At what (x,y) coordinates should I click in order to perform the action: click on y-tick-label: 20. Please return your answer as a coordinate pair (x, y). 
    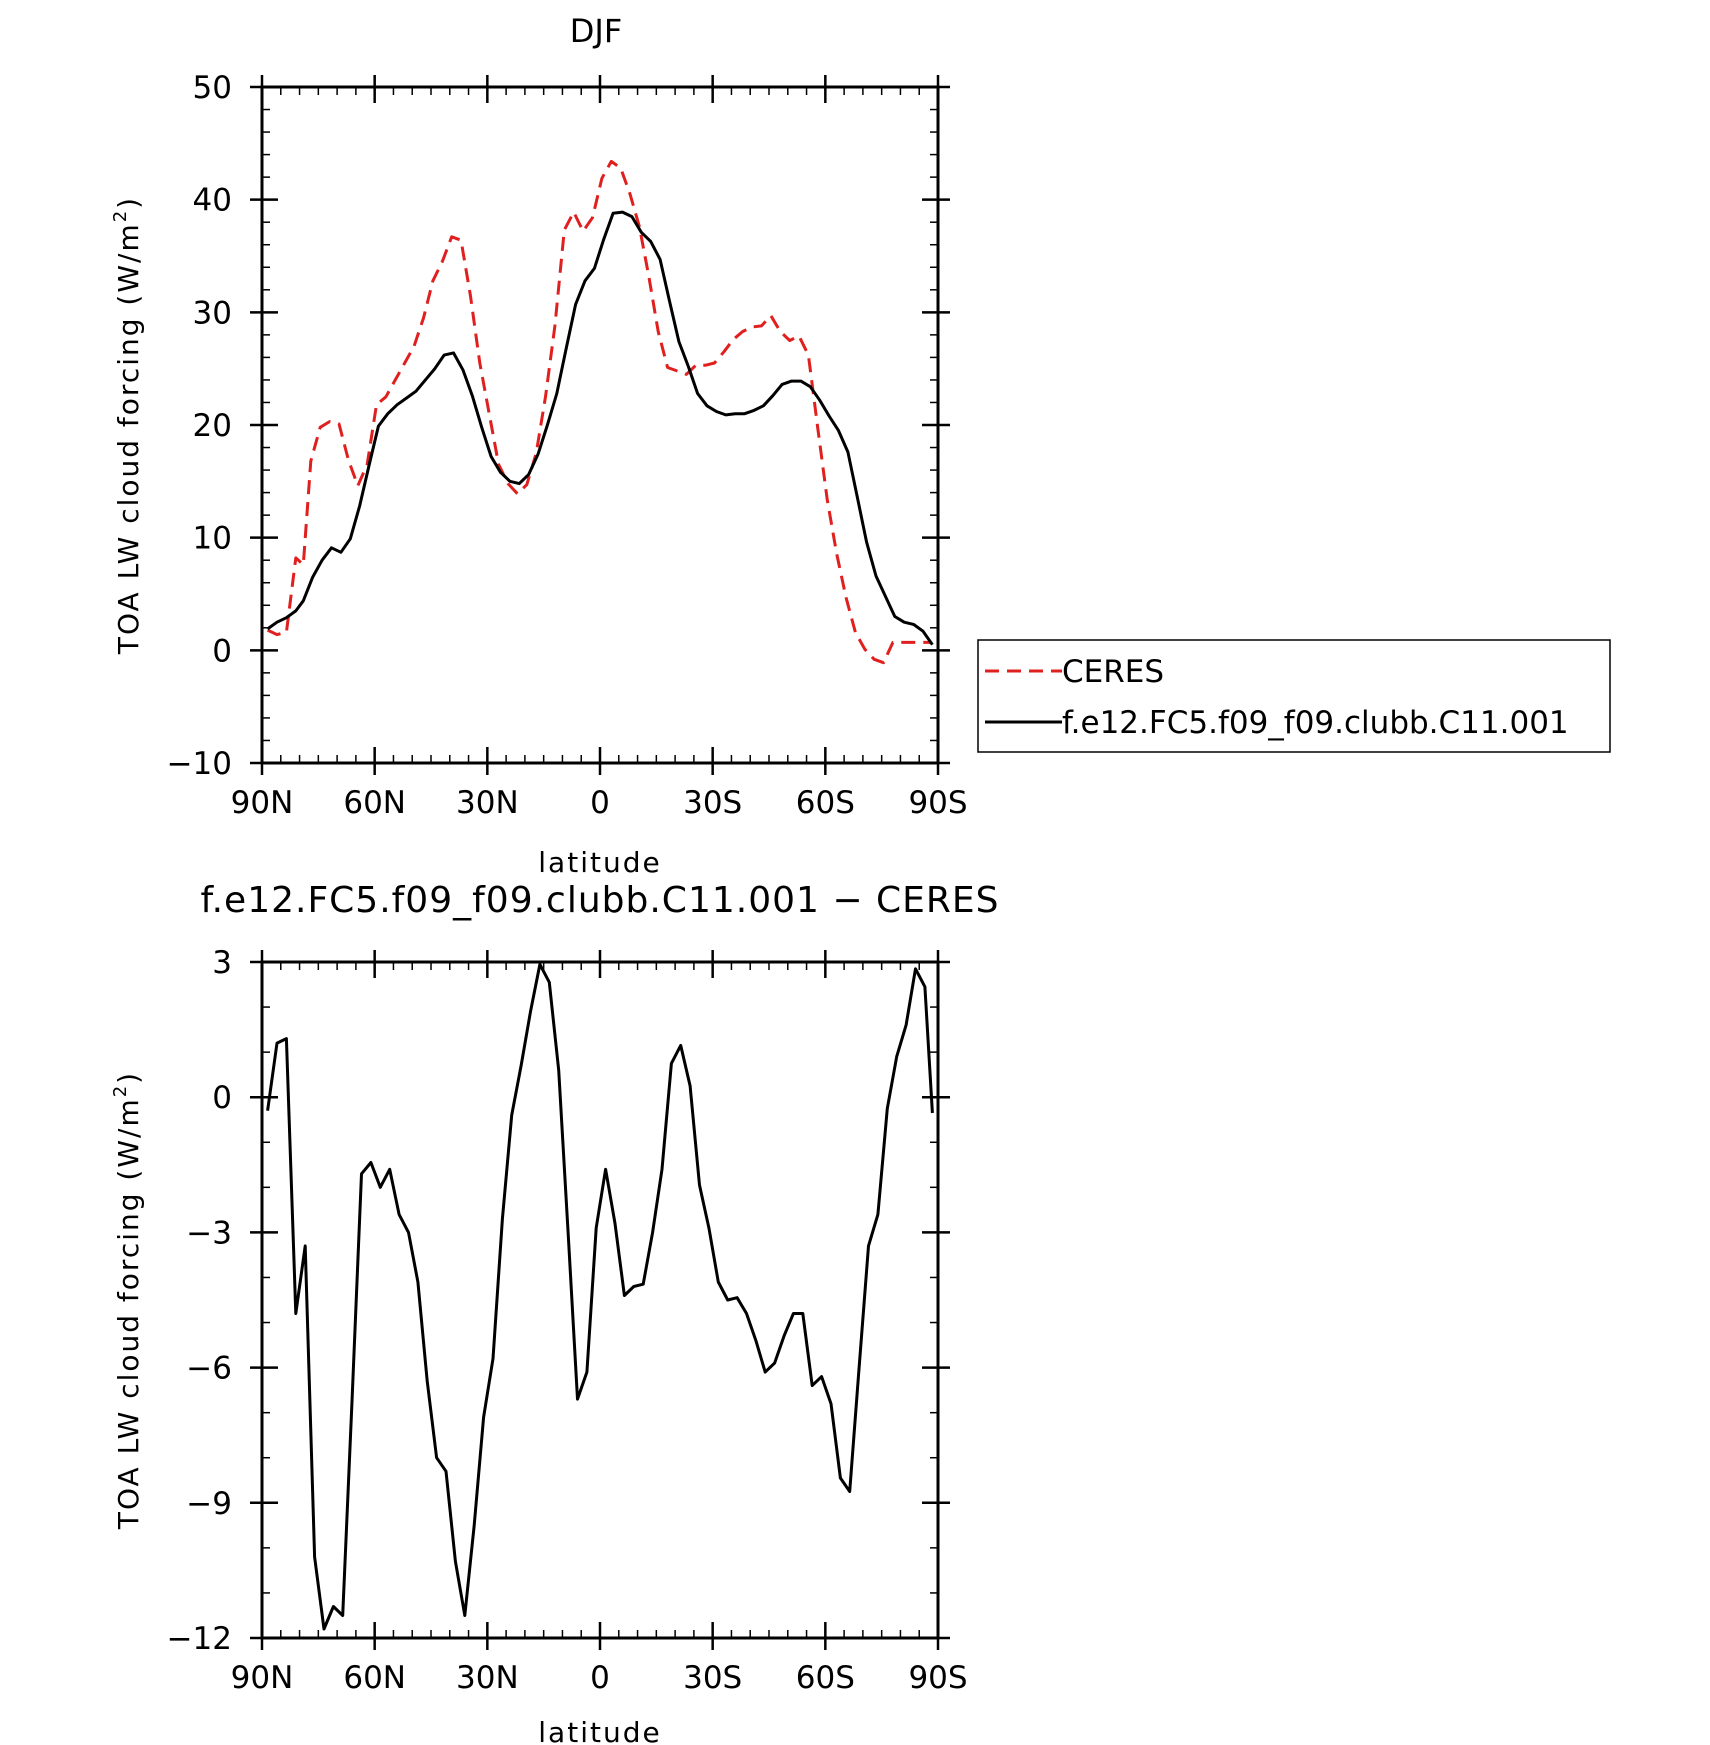
    Looking at the image, I should click on (212, 426).